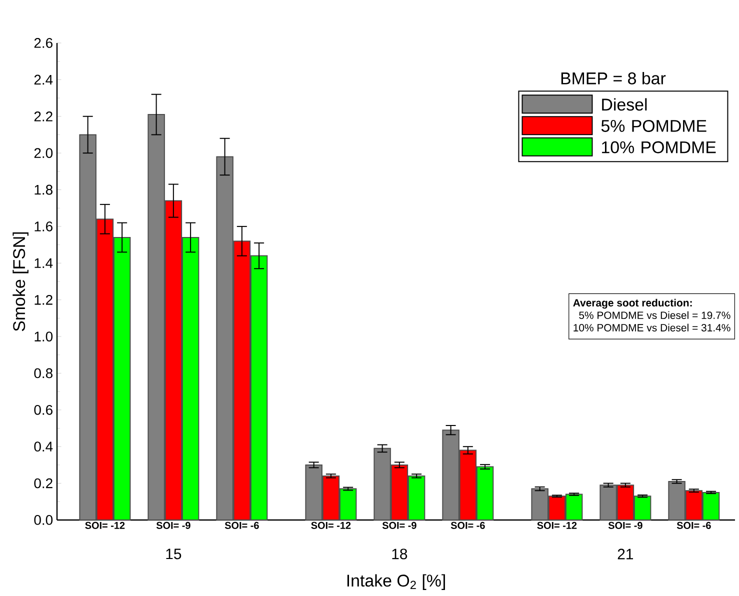 The image size is (739, 596). What do you see at coordinates (43, 447) in the screenshot?
I see `y-tick-label: 0.4` at bounding box center [43, 447].